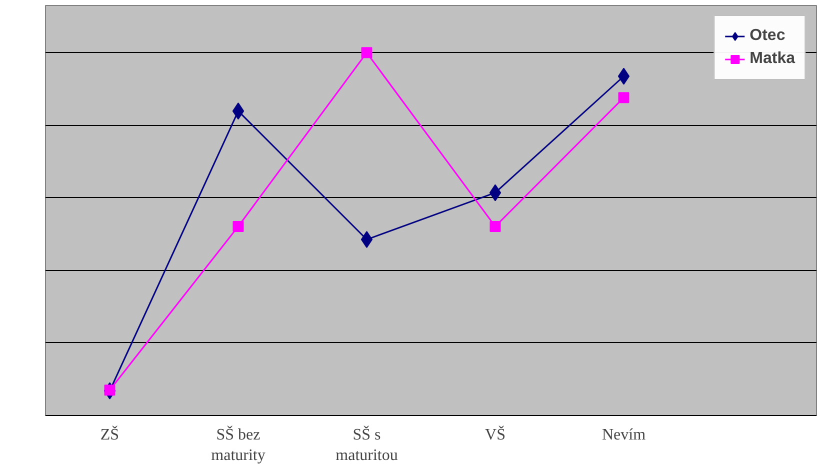 The width and height of the screenshot is (826, 466). What do you see at coordinates (624, 435) in the screenshot?
I see `x-tick-label: Nevím` at bounding box center [624, 435].